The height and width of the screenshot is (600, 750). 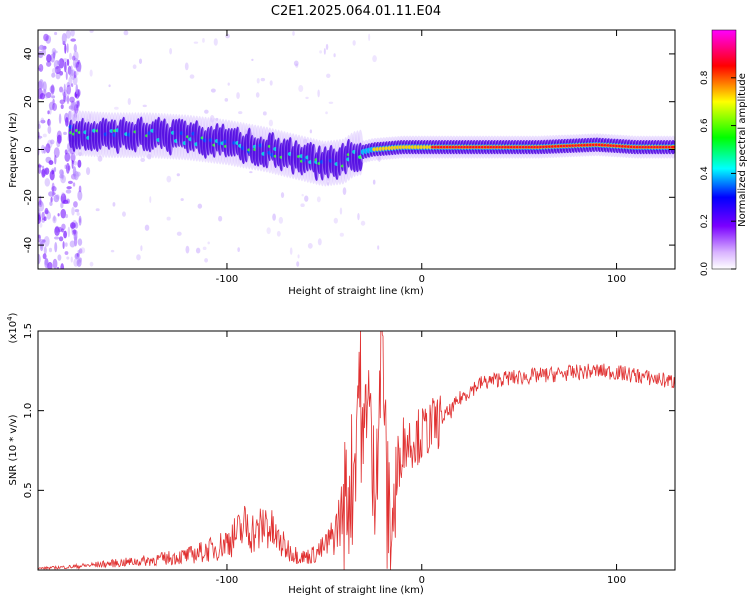 I want to click on spectrogram-xlabel: Height of straight line (km), so click(x=356, y=291).